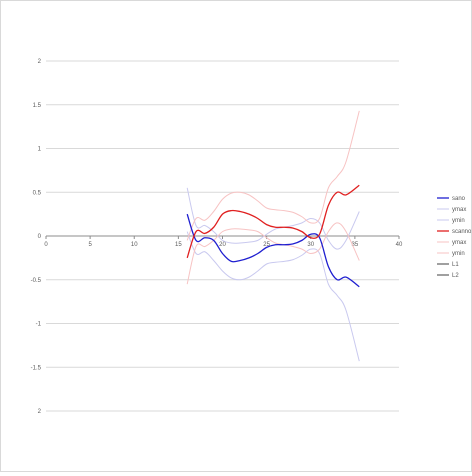  I want to click on x-tick-label: 15, so click(178, 245).